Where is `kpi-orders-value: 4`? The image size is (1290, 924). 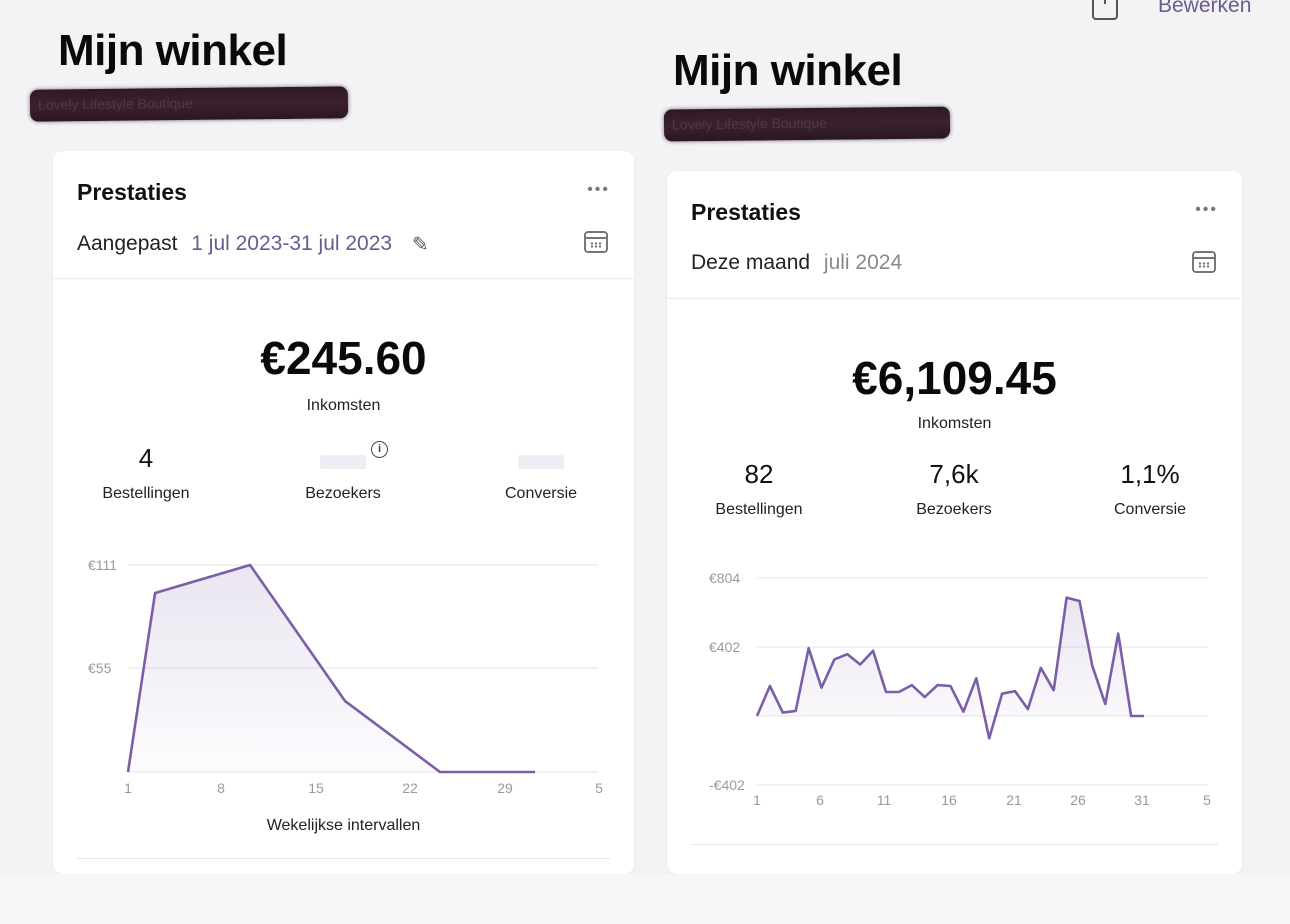
kpi-orders-value: 4 is located at coordinates (146, 458).